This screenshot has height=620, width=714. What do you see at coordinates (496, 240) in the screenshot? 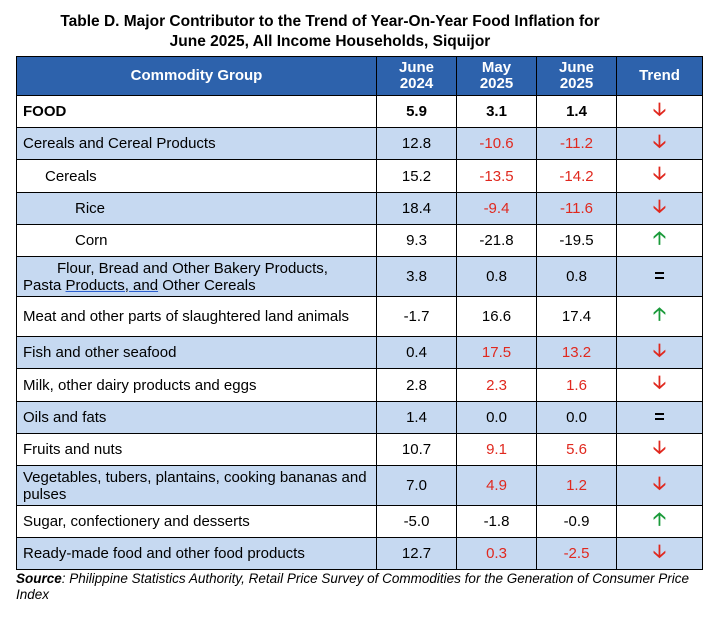
I see `cell-may-2025: -21.8` at bounding box center [496, 240].